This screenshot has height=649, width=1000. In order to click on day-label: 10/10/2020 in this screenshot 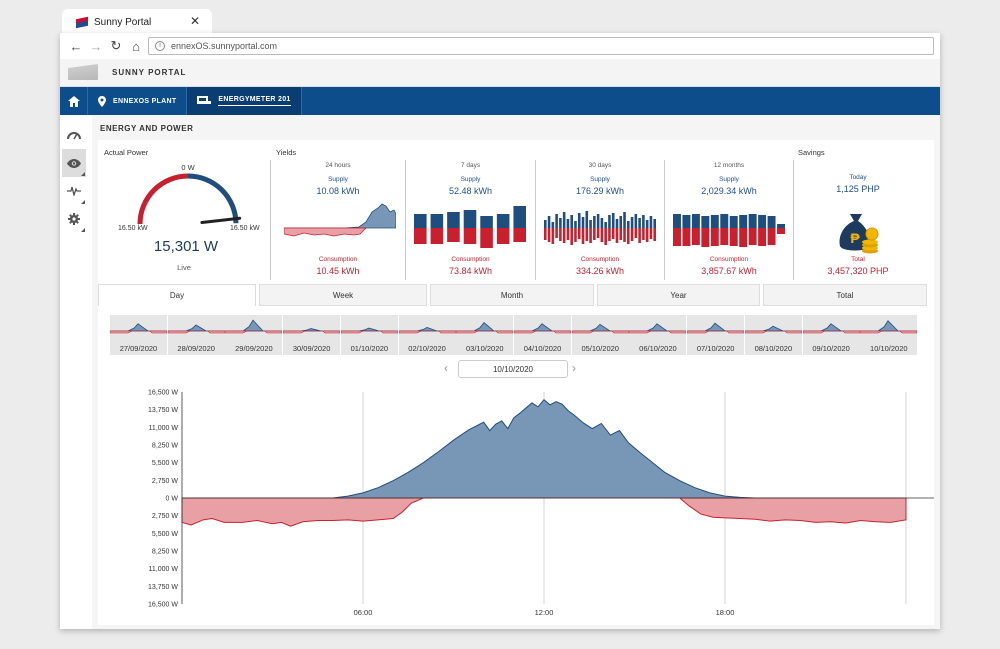, I will do `click(889, 348)`.